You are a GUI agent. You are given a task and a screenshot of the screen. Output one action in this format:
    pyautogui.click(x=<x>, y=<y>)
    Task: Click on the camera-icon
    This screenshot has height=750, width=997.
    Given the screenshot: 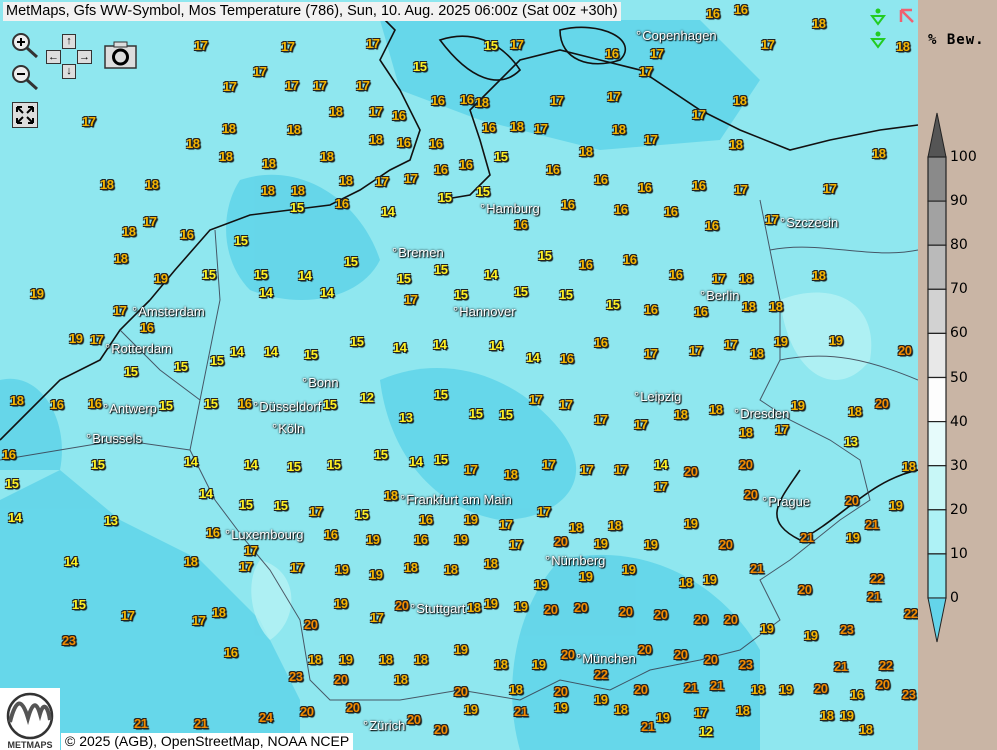 What is the action you would take?
    pyautogui.click(x=121, y=57)
    